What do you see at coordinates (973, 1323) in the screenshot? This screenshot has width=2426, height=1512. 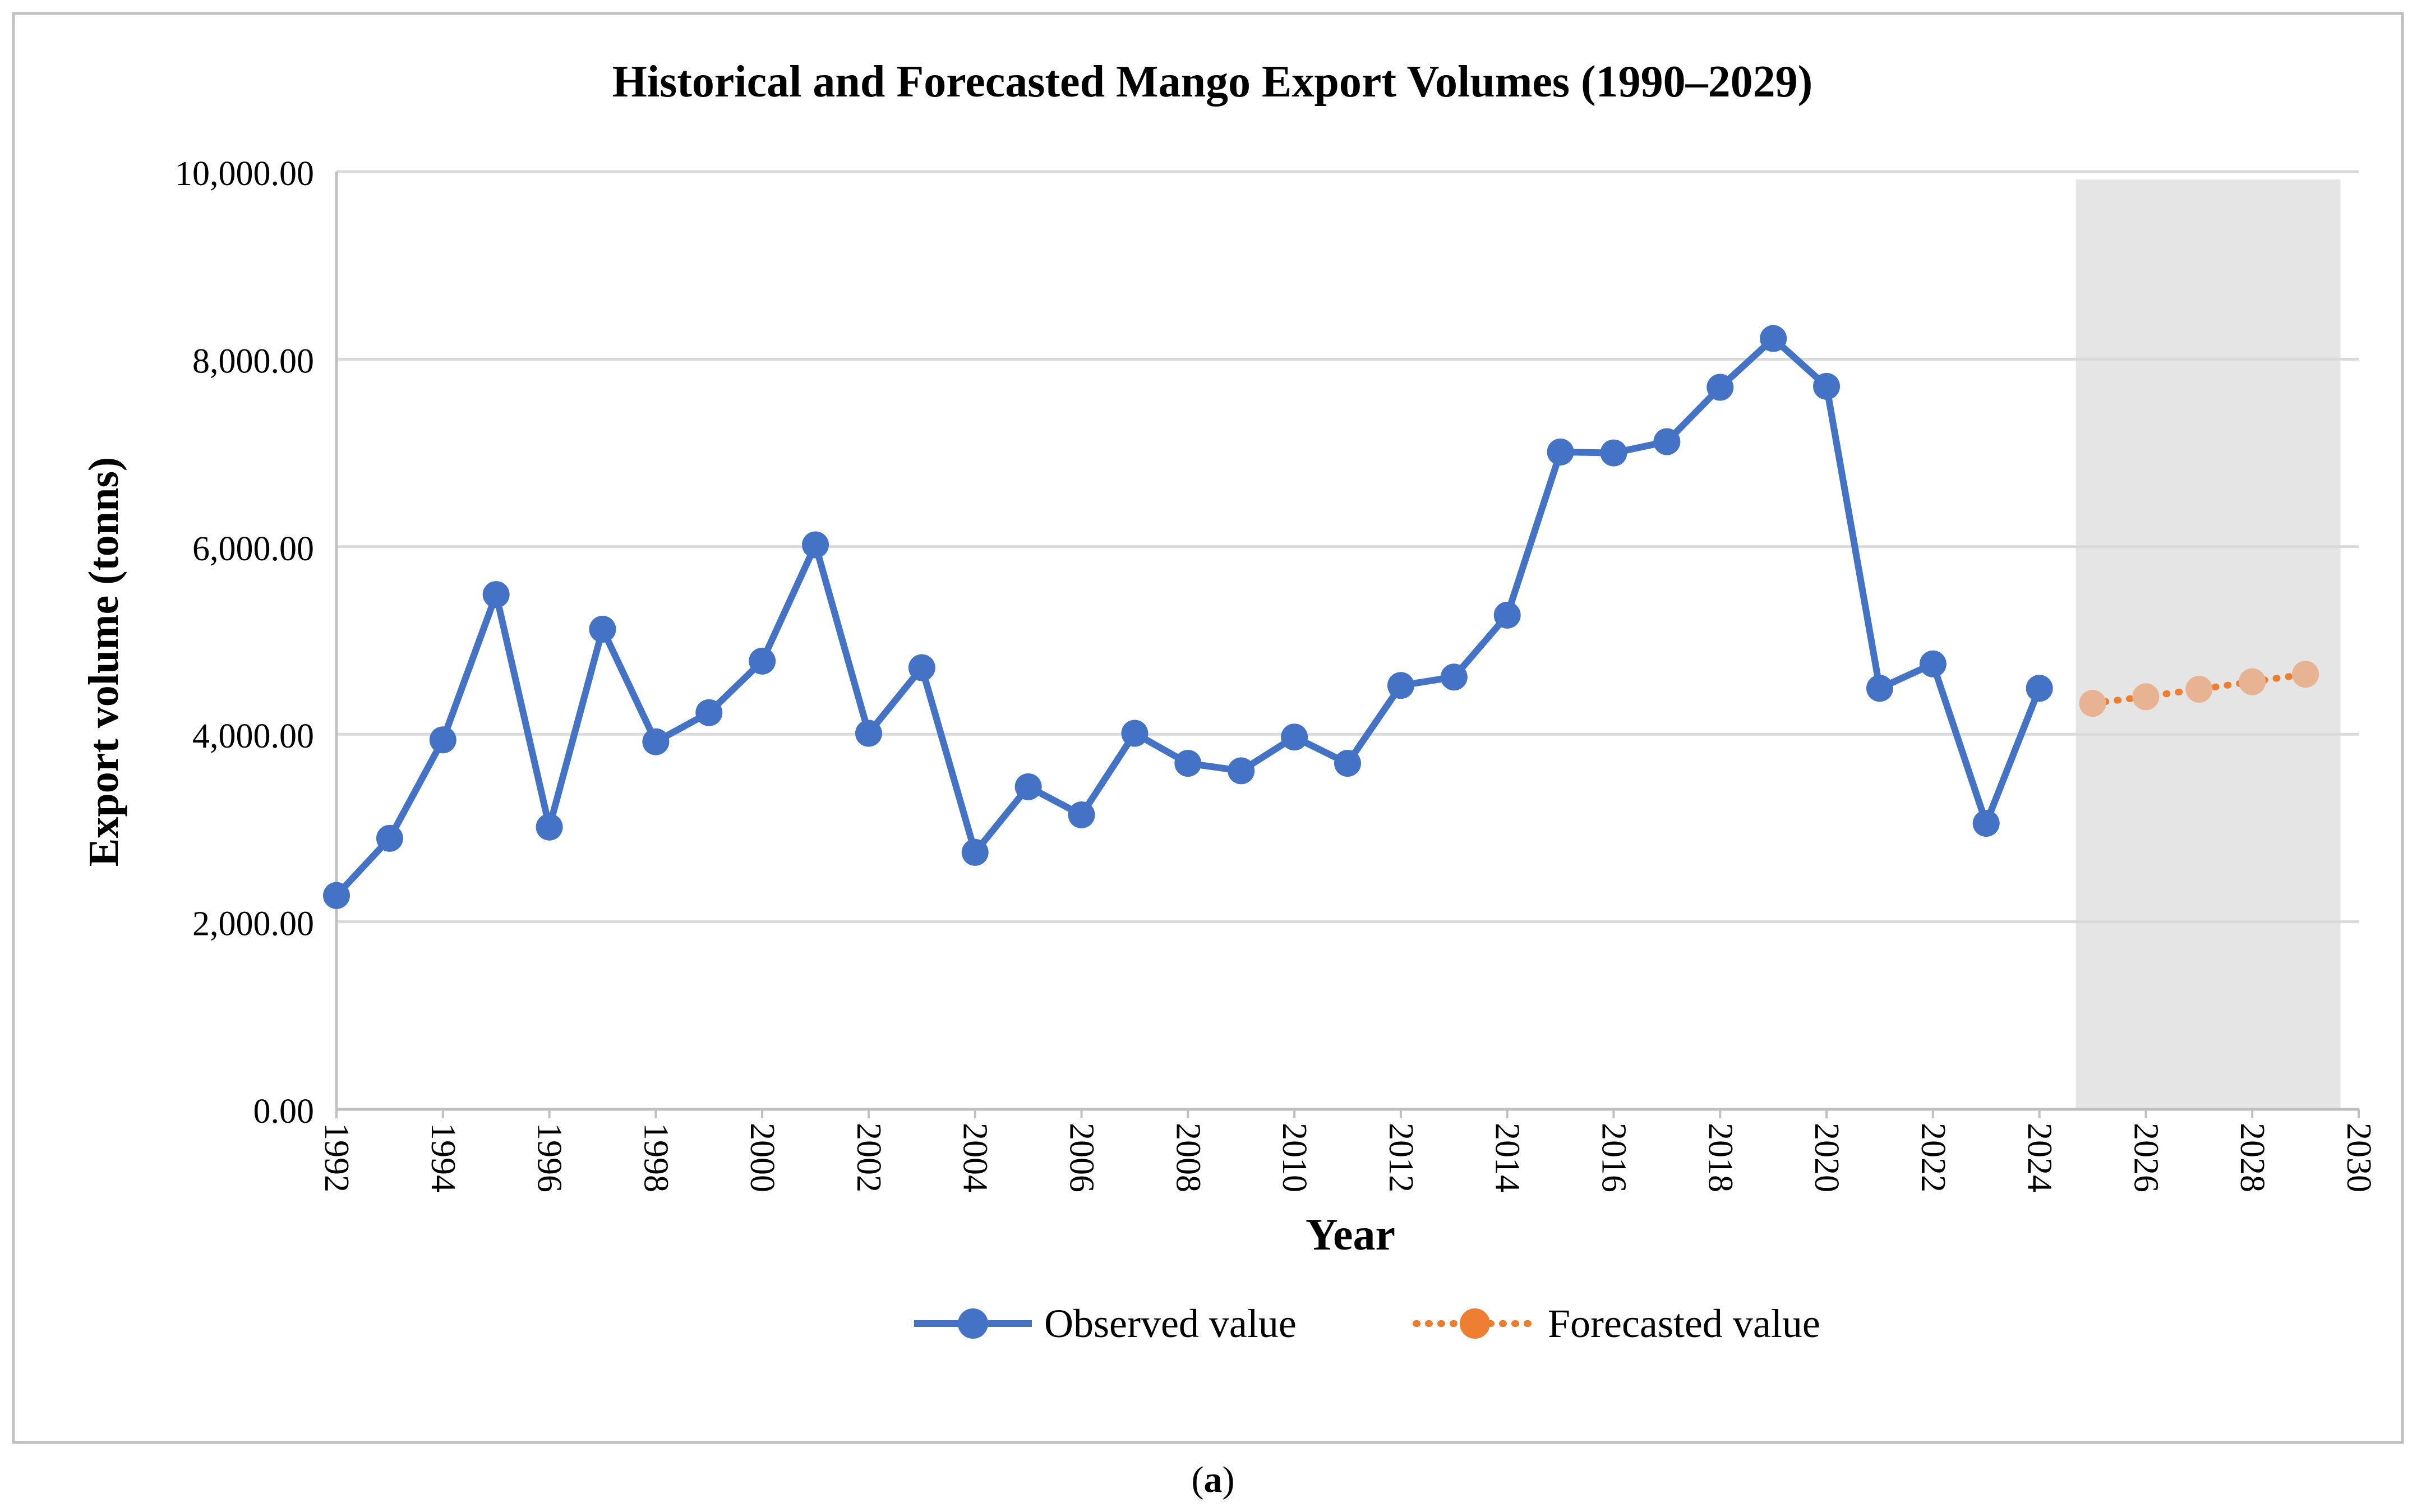 I see `legend-marker-observed` at bounding box center [973, 1323].